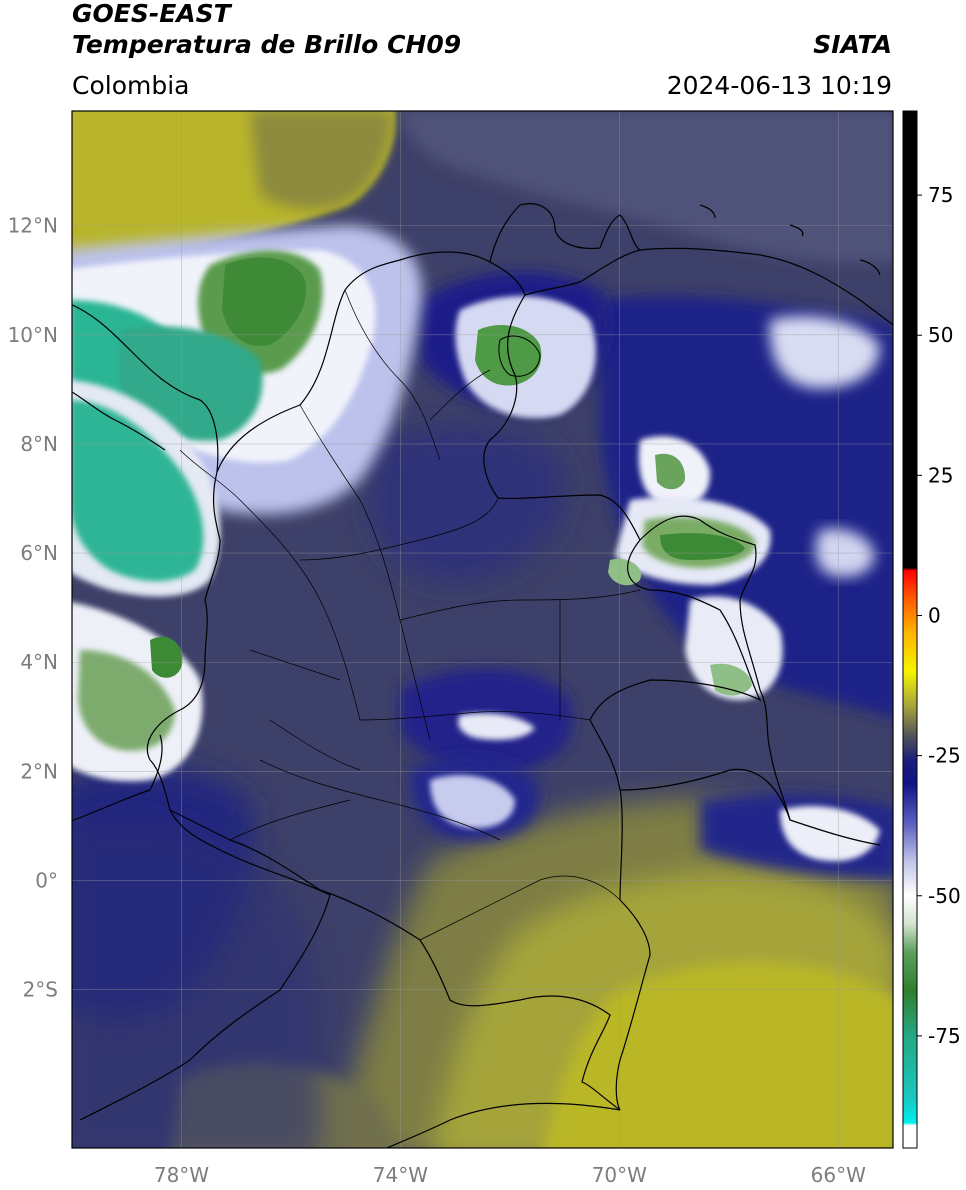  What do you see at coordinates (145, 388) in the screenshot?
I see `panama-coast` at bounding box center [145, 388].